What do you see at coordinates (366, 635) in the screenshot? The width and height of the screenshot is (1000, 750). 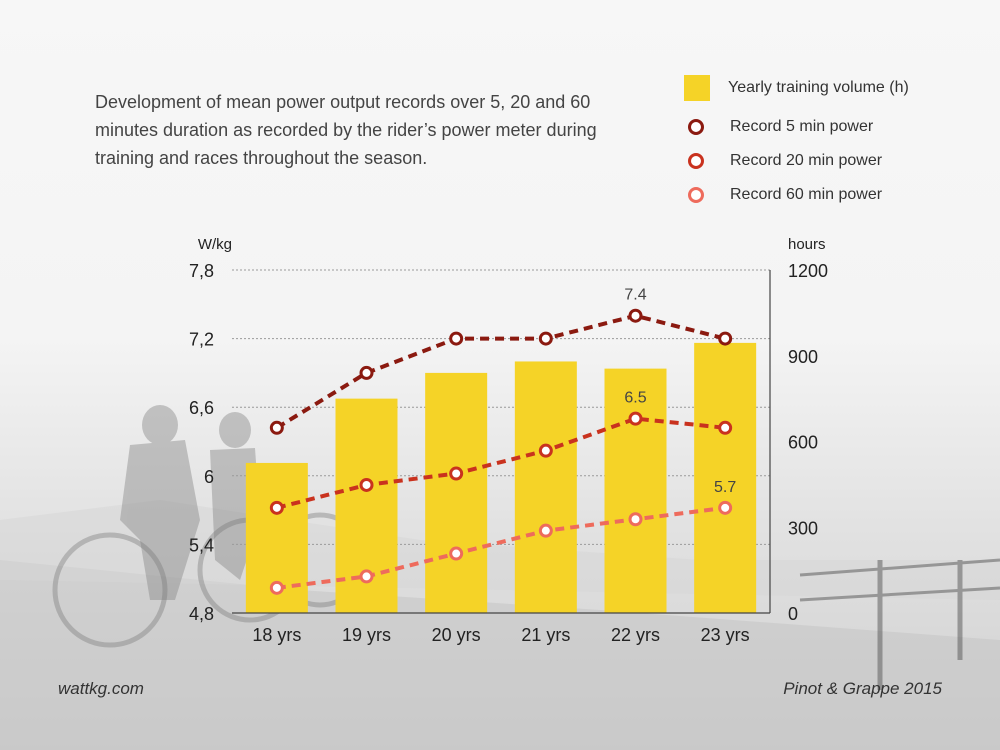 I see `x-axis-tick-label: 19 yrs` at bounding box center [366, 635].